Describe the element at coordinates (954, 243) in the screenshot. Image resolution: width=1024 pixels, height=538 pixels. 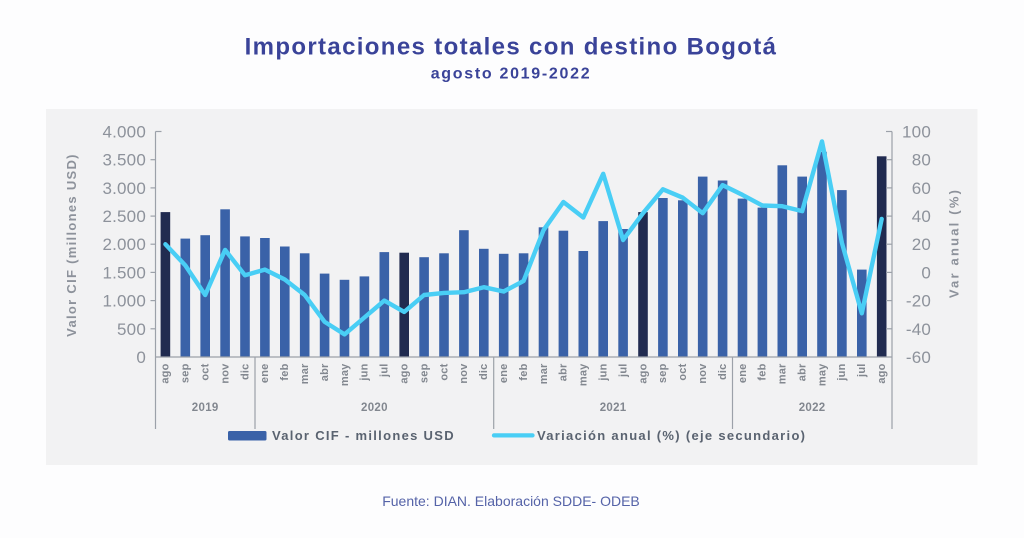
I see `svg-text: Var anual (%)` at that location.